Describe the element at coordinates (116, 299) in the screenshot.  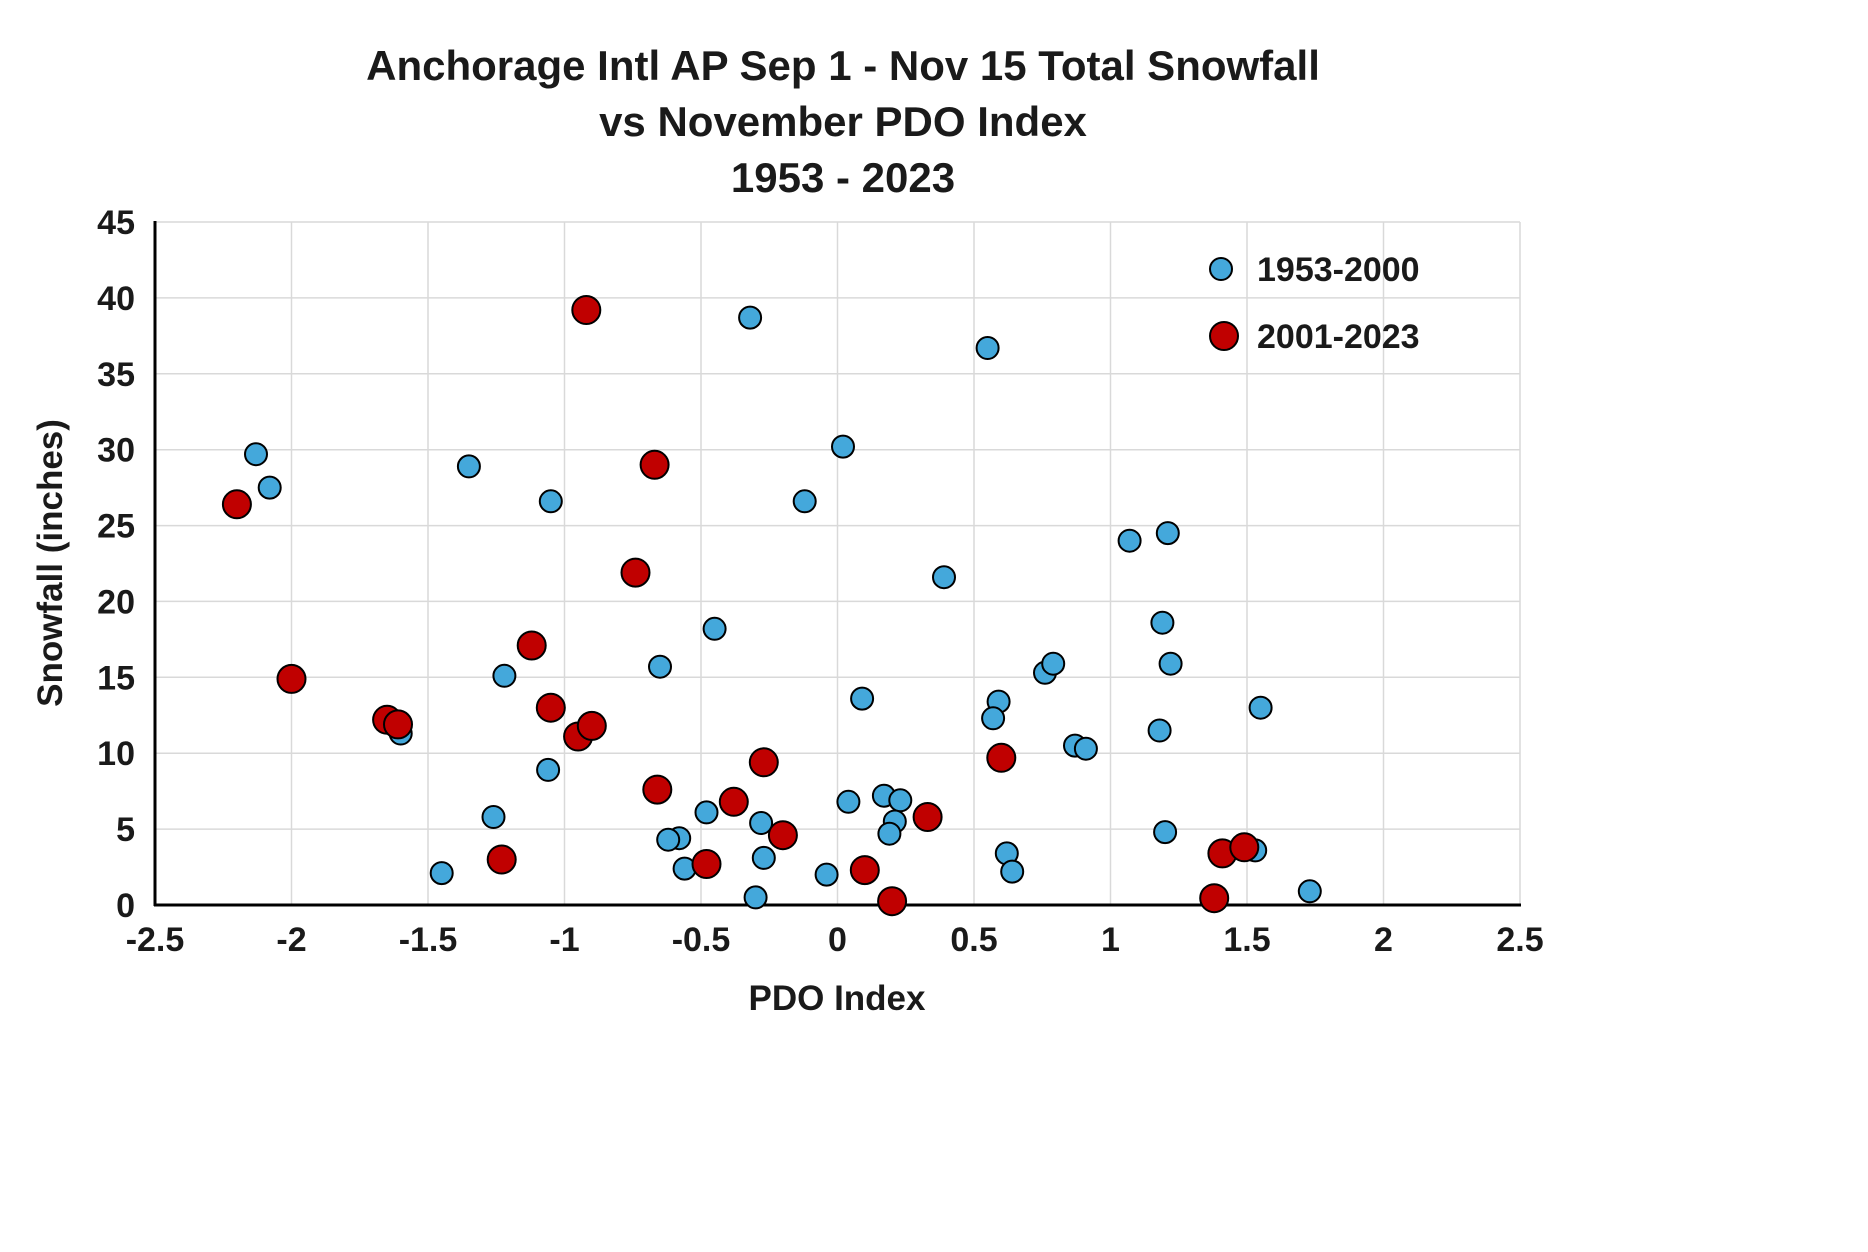
I see `y-tick-label: 40` at that location.